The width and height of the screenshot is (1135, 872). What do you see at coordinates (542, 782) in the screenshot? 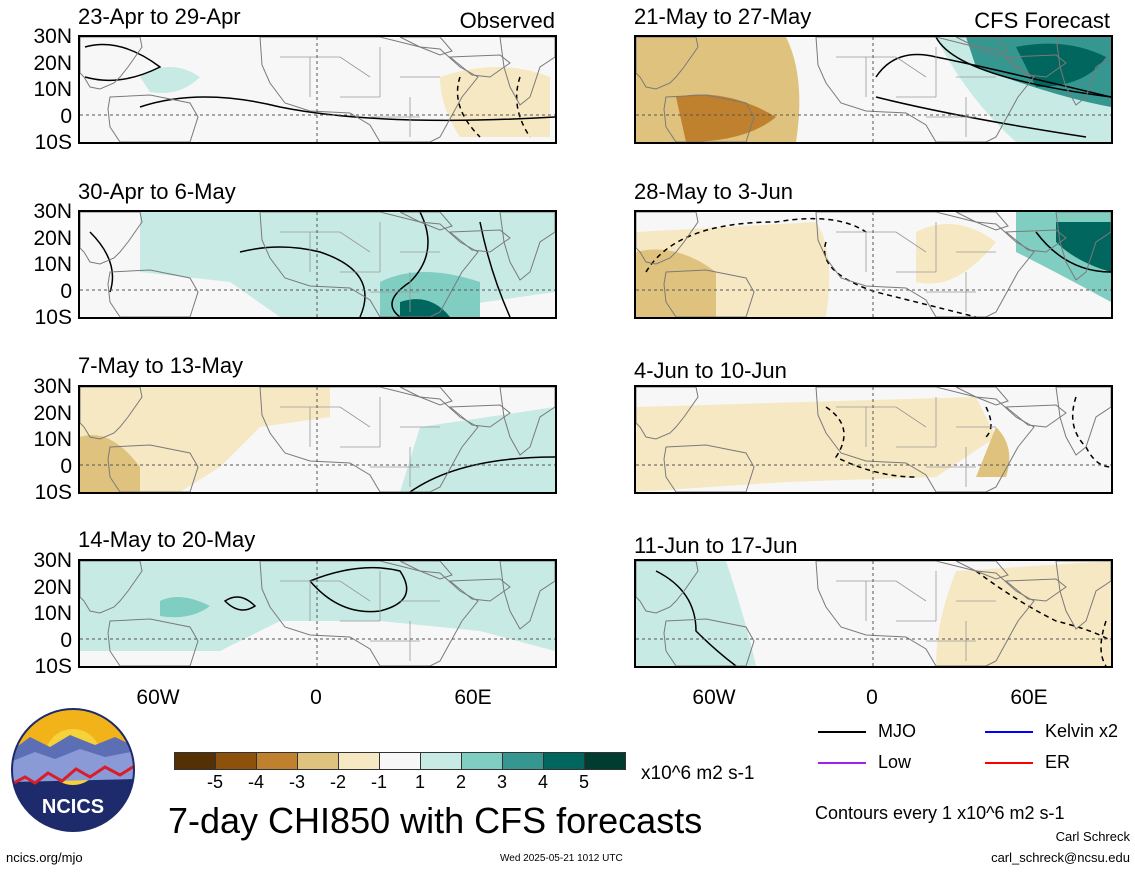
I see `colorbar-tick-label: 4` at bounding box center [542, 782].